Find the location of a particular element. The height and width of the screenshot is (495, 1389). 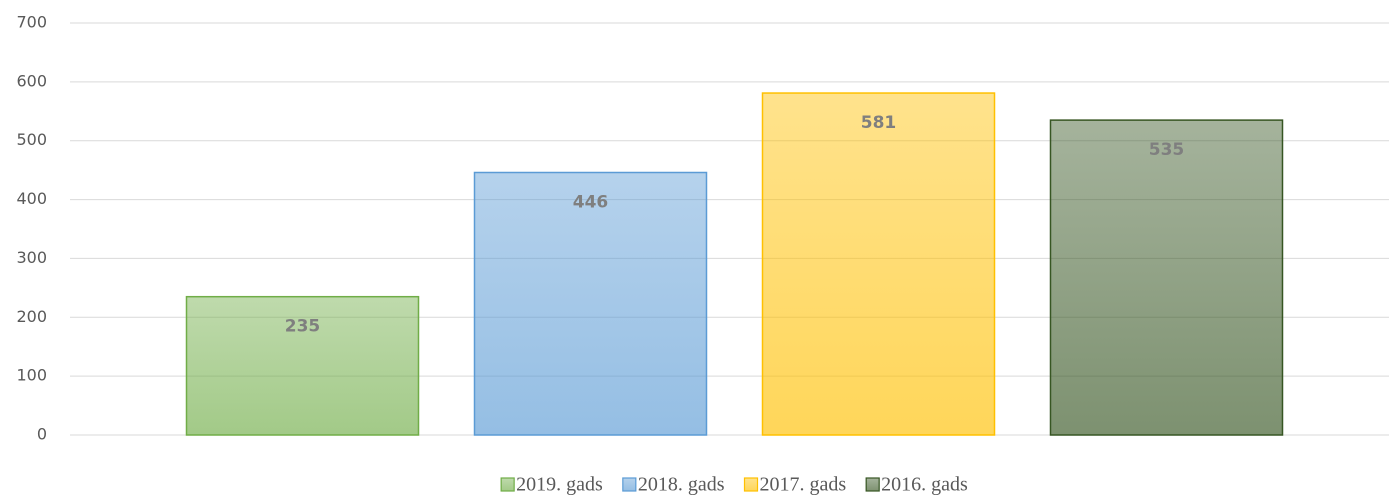

data-label: 581 is located at coordinates (879, 123).